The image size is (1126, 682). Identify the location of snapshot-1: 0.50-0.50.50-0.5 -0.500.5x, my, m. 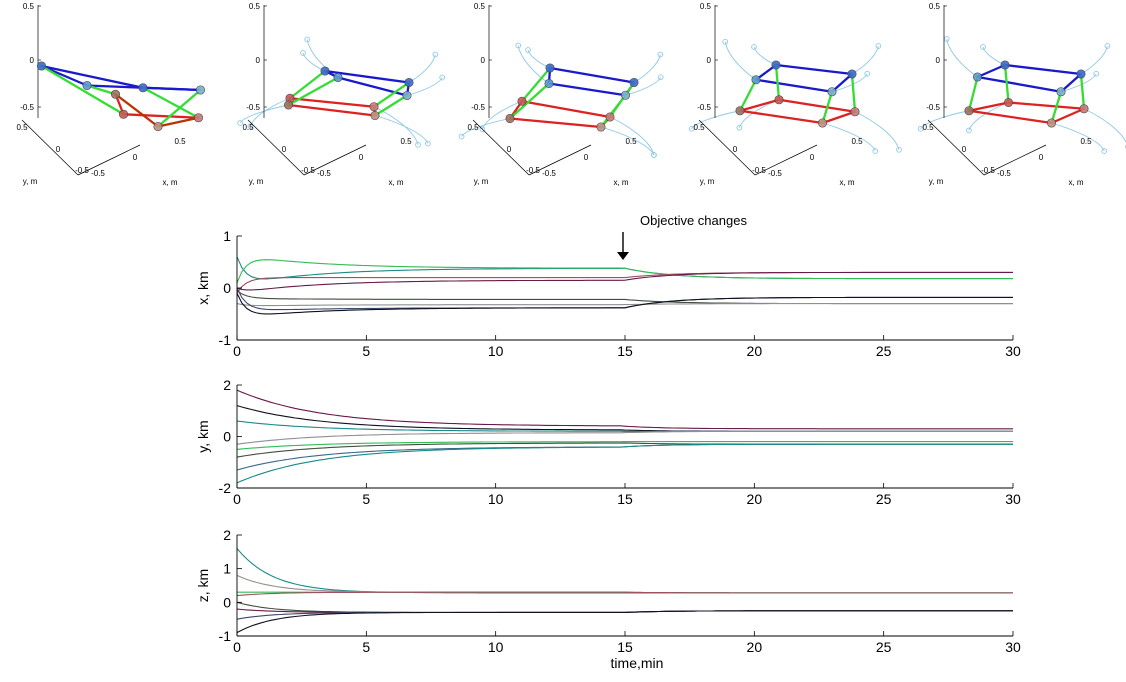
(111, 94).